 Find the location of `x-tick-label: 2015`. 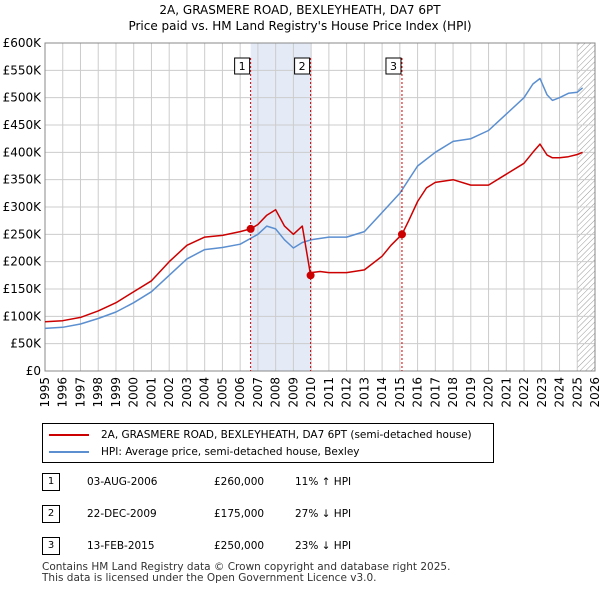

x-tick-label: 2015 is located at coordinates (400, 392).